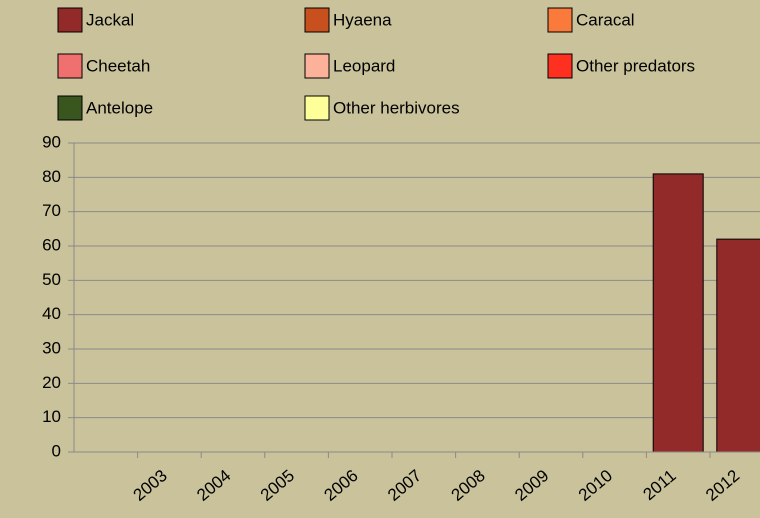 Image resolution: width=760 pixels, height=518 pixels. I want to click on legend-label: Other herbivores, so click(396, 107).